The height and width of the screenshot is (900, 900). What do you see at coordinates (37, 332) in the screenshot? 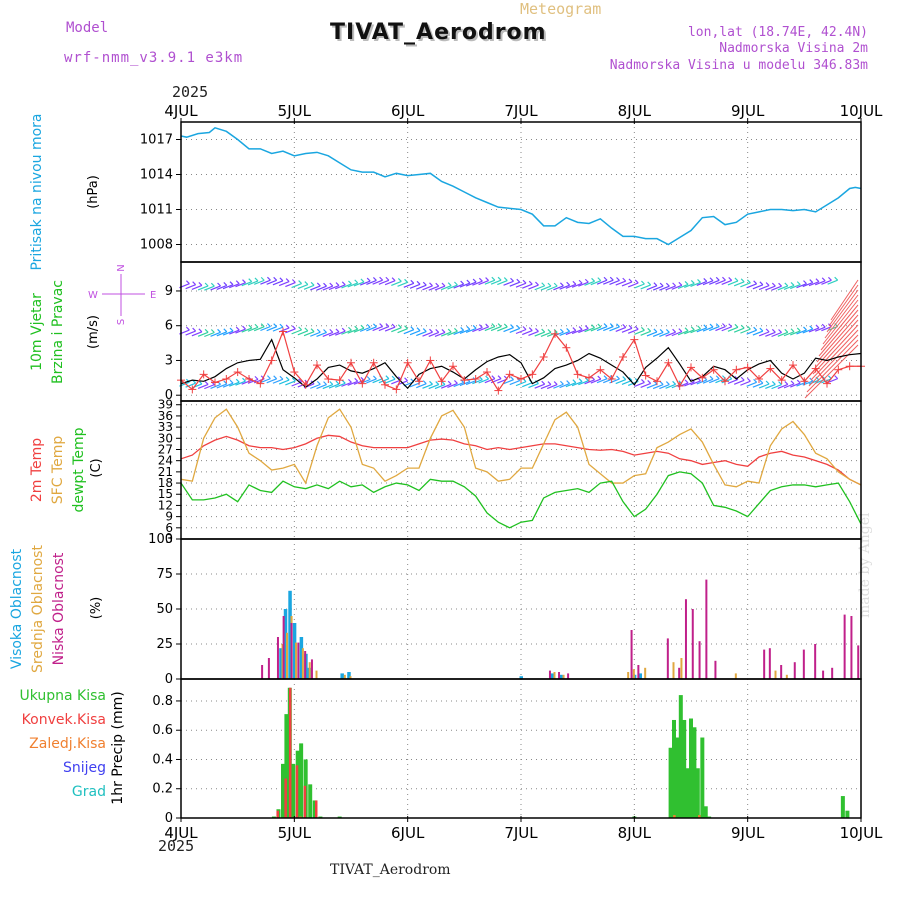
I see `wind-ylabel: 10m Vjetar` at bounding box center [37, 332].